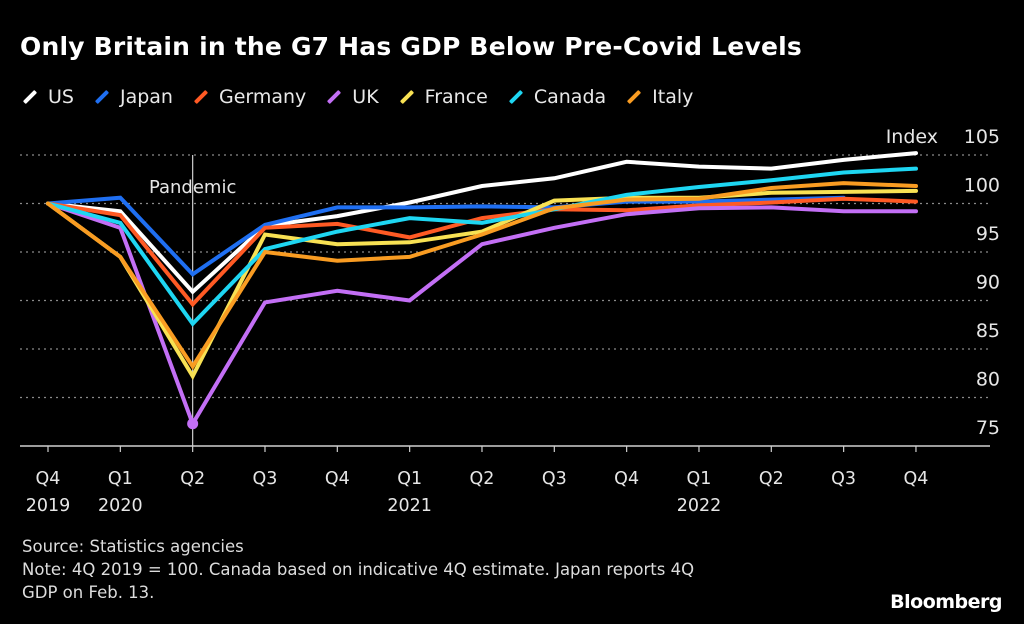 The width and height of the screenshot is (1024, 624). I want to click on y-tick-label: 85, so click(988, 331).